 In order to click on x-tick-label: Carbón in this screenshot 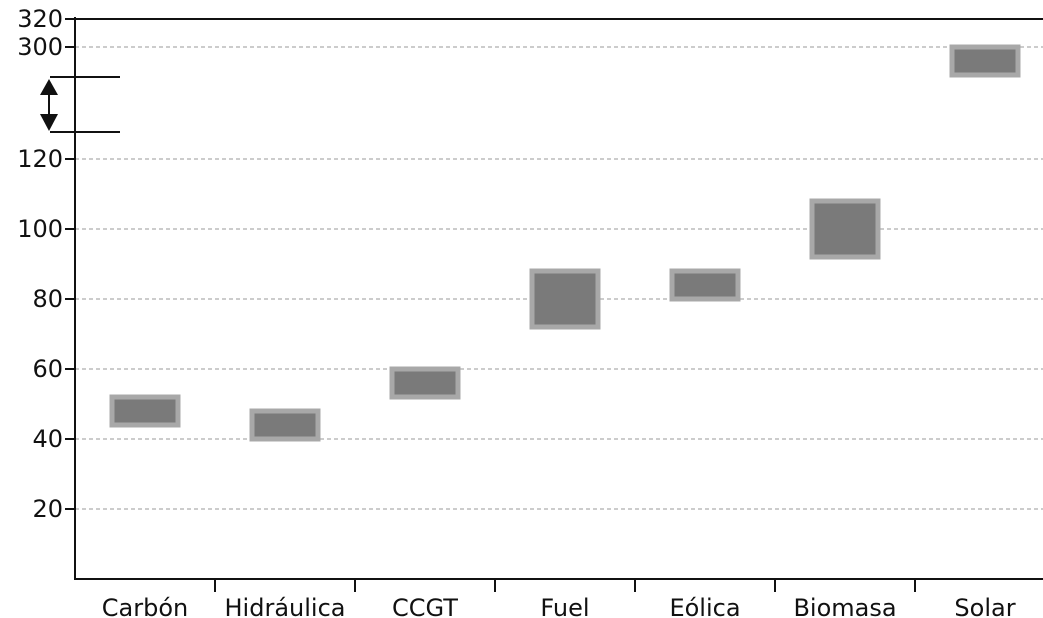, I will do `click(145, 606)`.